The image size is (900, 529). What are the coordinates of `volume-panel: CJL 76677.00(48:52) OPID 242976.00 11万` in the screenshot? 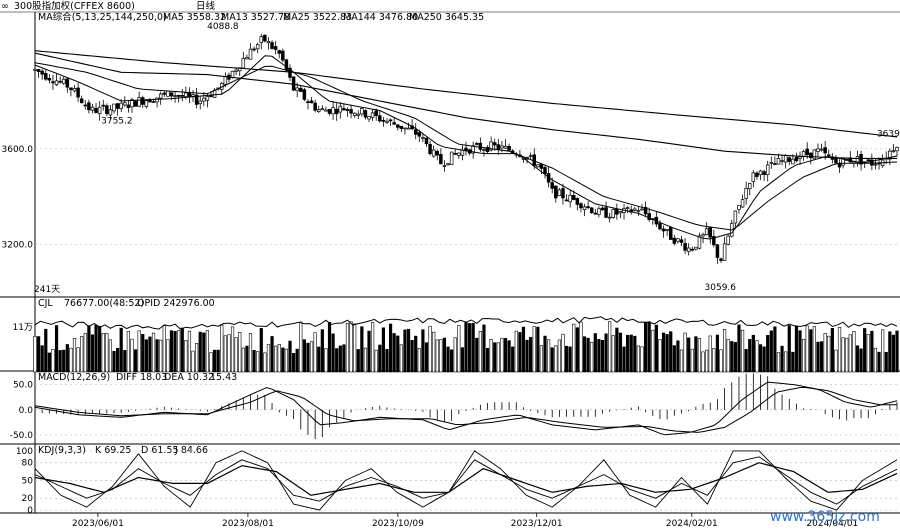 It's located at (456, 335).